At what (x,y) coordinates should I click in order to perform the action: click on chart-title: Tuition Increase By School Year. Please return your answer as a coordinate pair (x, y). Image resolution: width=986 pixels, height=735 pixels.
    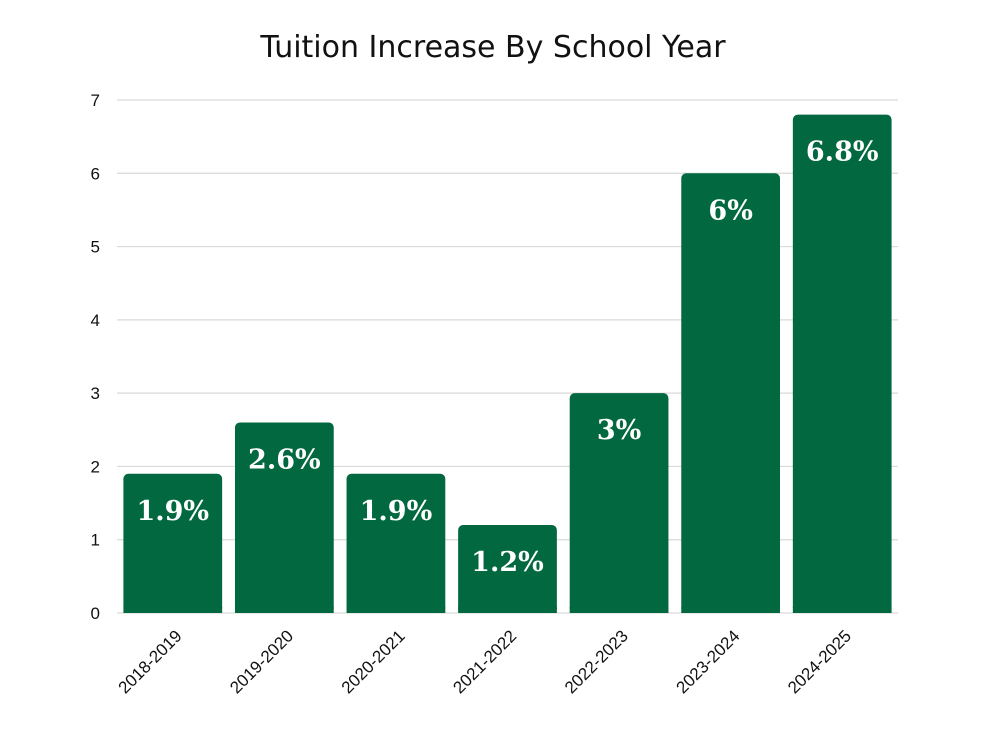
    Looking at the image, I should click on (492, 47).